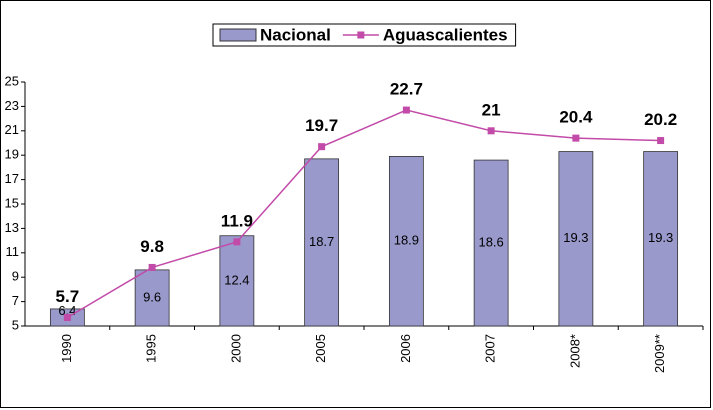 This screenshot has width=713, height=410. Describe the element at coordinates (490, 348) in the screenshot. I see `x-tick-label: 2007` at that location.